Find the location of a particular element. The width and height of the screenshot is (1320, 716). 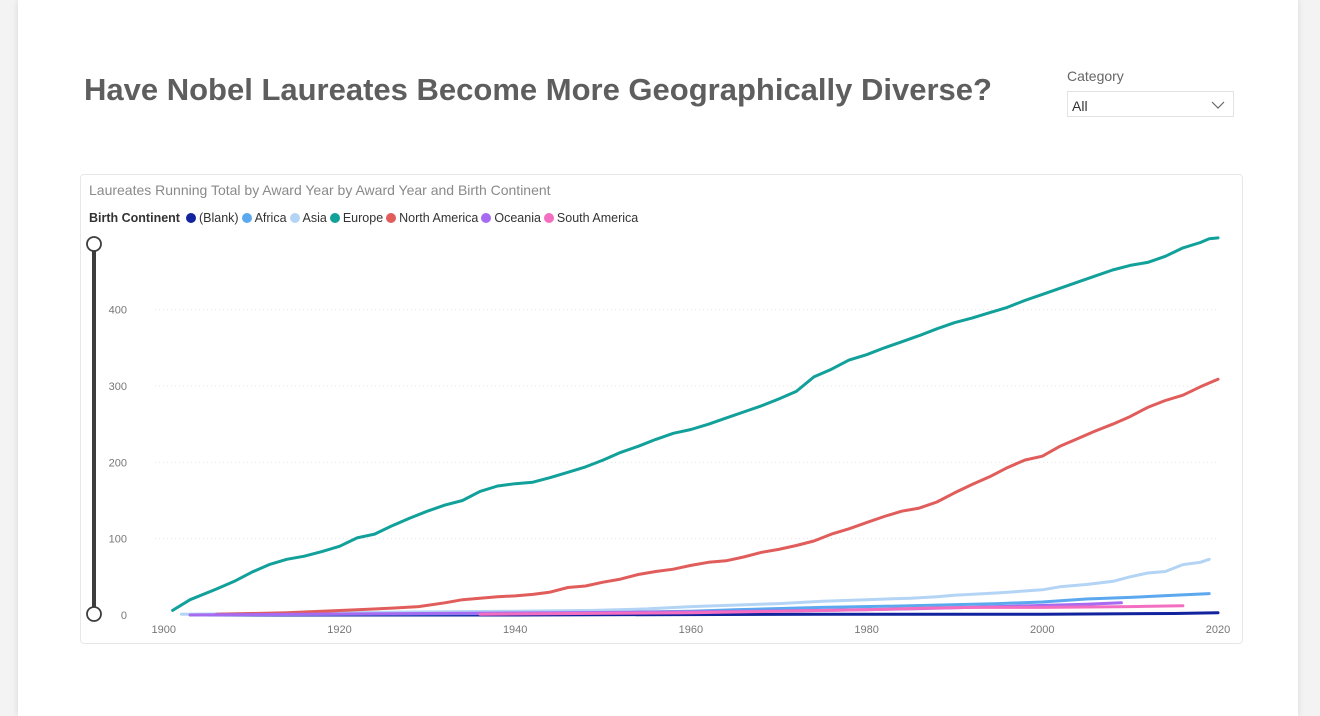

legend-title: Birth Continent is located at coordinates (134, 218).